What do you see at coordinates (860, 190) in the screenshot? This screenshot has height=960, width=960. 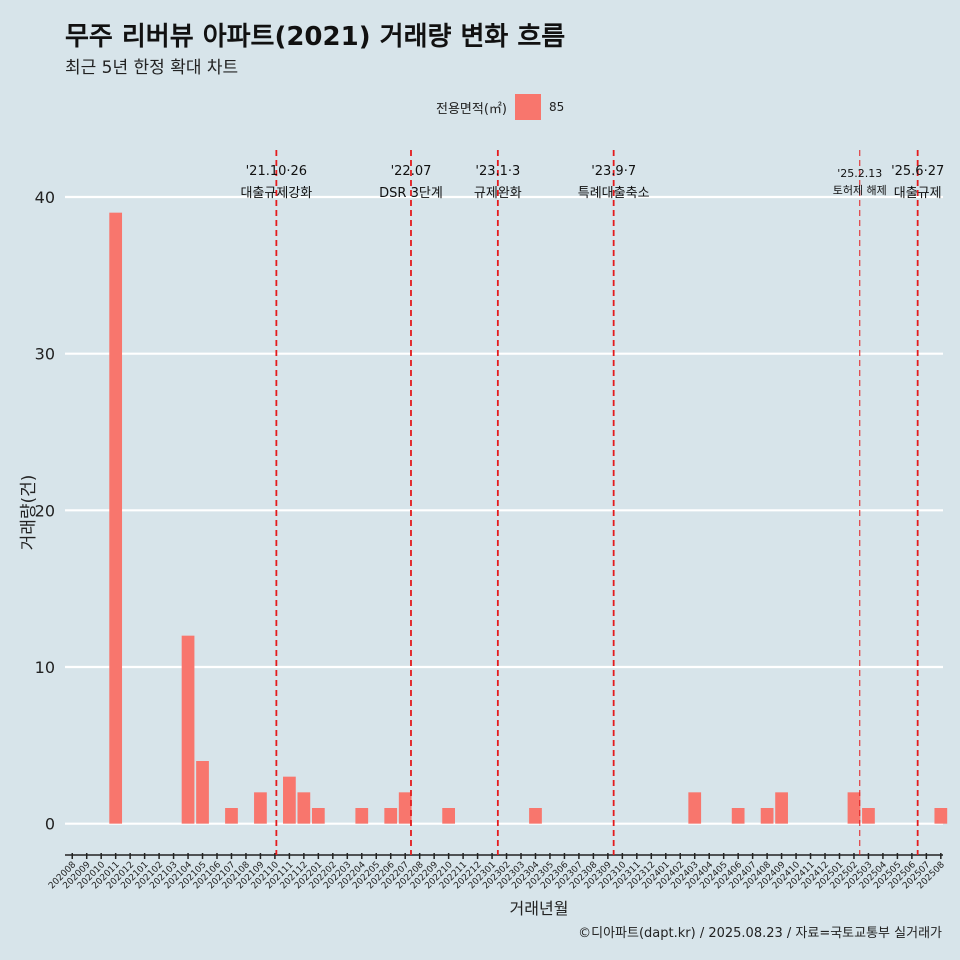 I see `event-label: 토허제 해제` at bounding box center [860, 190].